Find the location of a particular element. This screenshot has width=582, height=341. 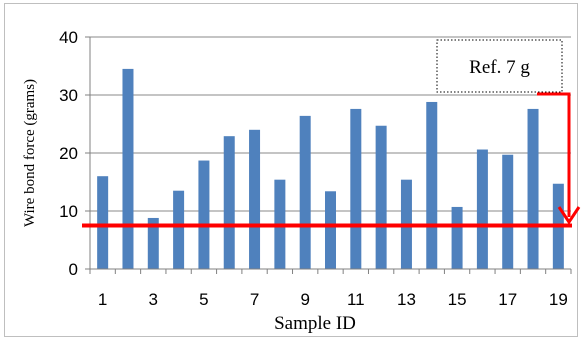

reference-arrow is located at coordinates (554, 154).